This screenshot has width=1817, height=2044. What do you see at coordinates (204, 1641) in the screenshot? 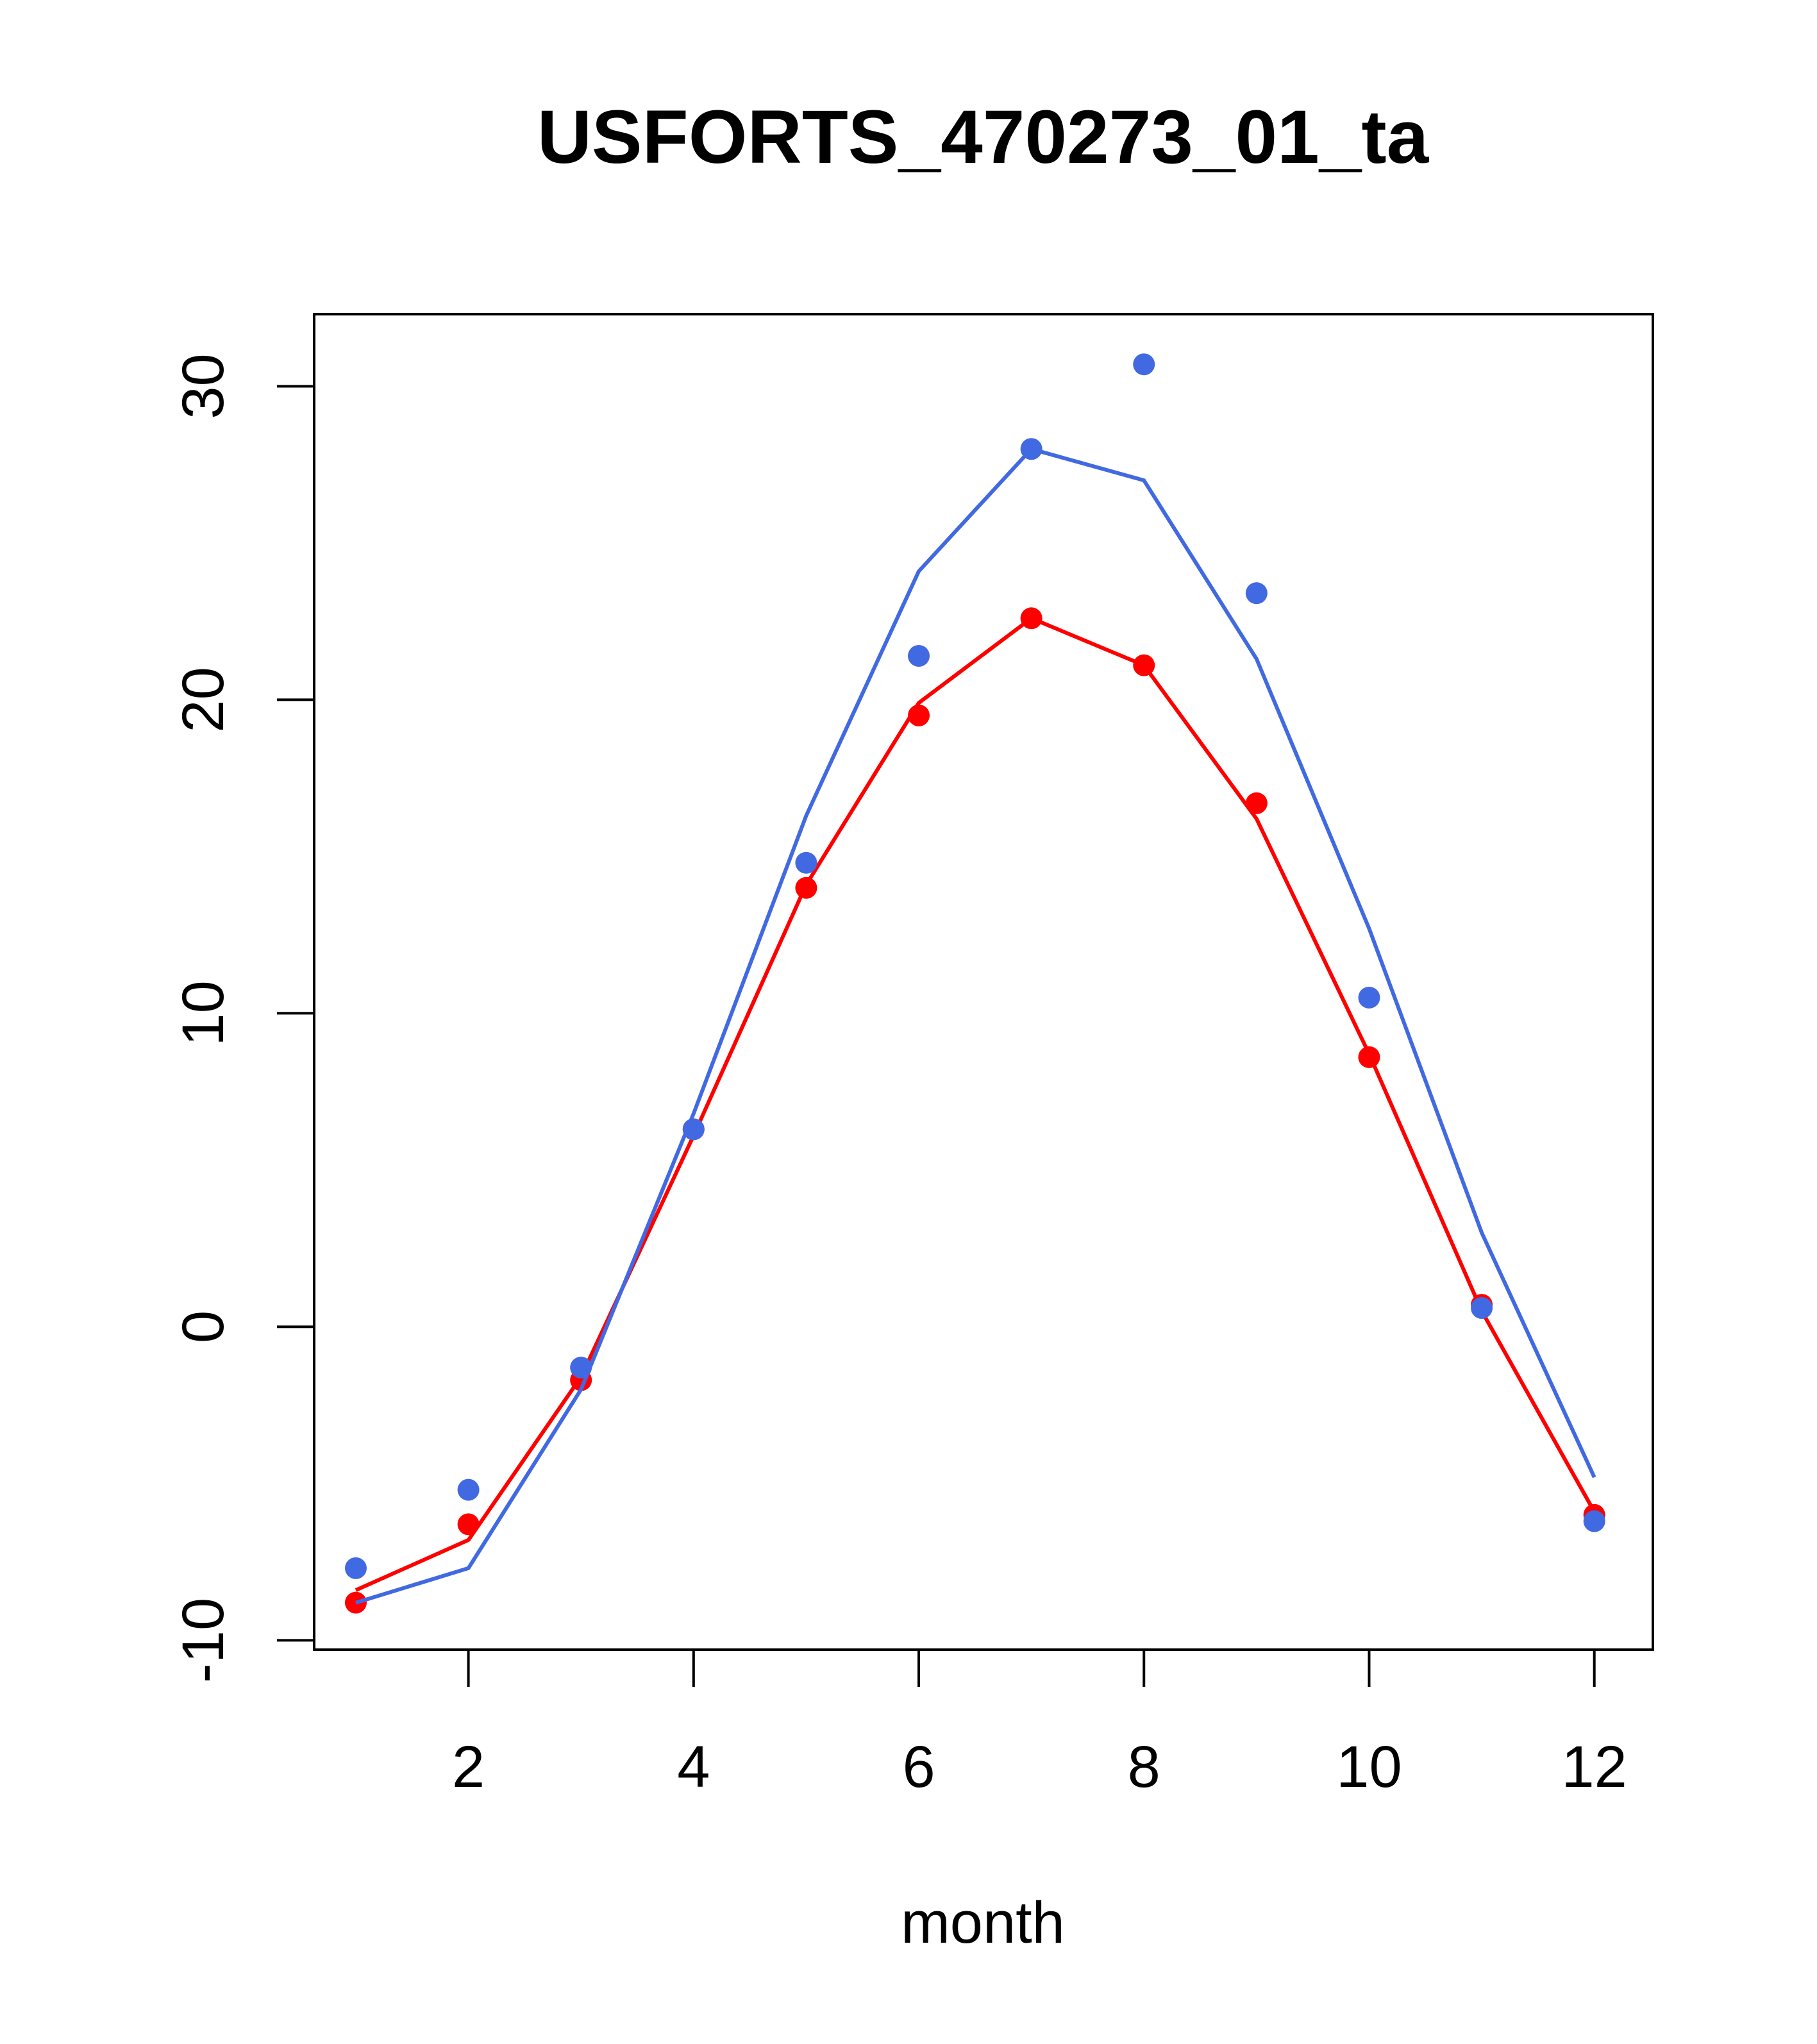
I see `y-tick-label: -10` at bounding box center [204, 1641].